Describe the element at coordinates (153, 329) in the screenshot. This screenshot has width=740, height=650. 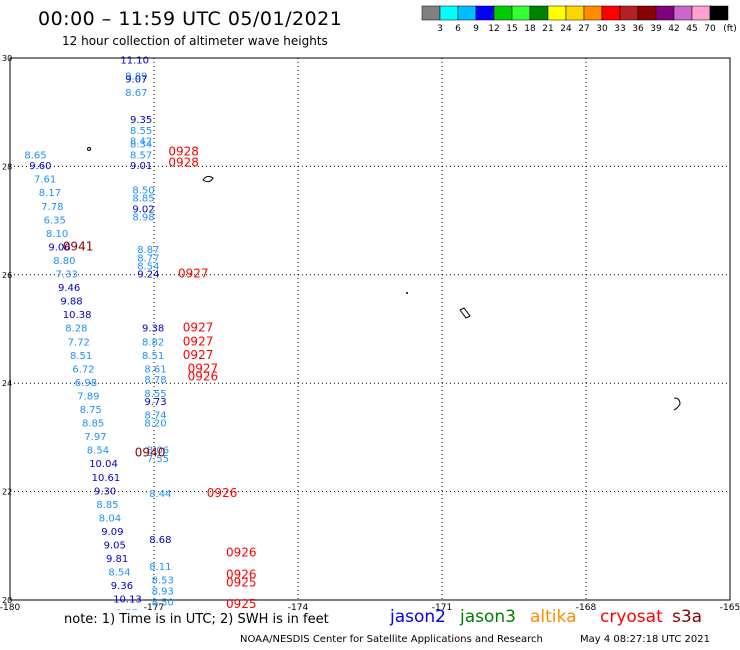
I see `swh-value-label: 9.38` at that location.